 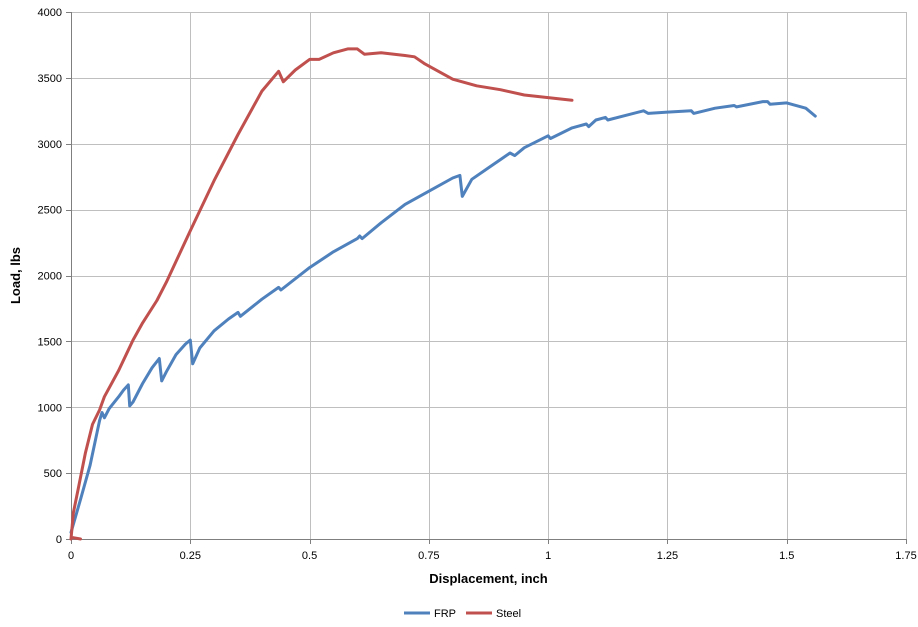 What do you see at coordinates (15, 275) in the screenshot?
I see `y-axis-title: Load, lbs` at bounding box center [15, 275].